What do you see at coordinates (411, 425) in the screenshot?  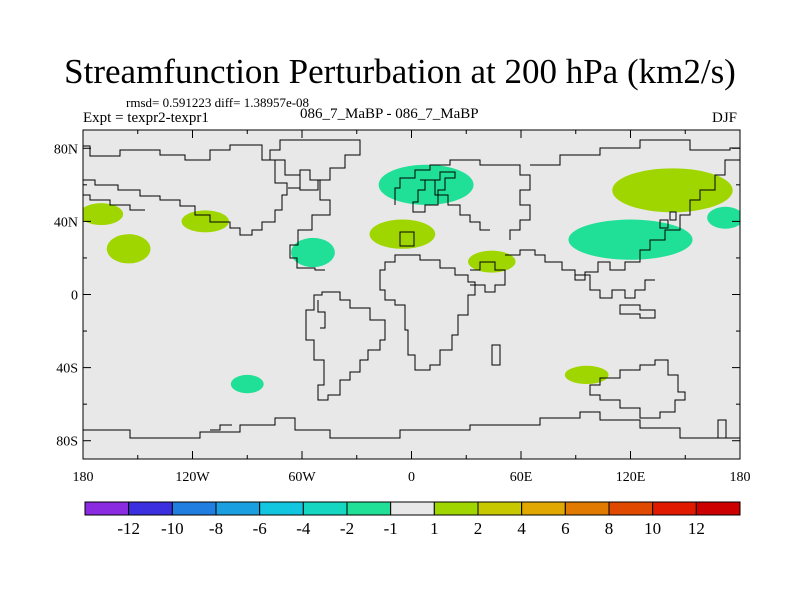 I see `coastline-antarctica` at bounding box center [411, 425].